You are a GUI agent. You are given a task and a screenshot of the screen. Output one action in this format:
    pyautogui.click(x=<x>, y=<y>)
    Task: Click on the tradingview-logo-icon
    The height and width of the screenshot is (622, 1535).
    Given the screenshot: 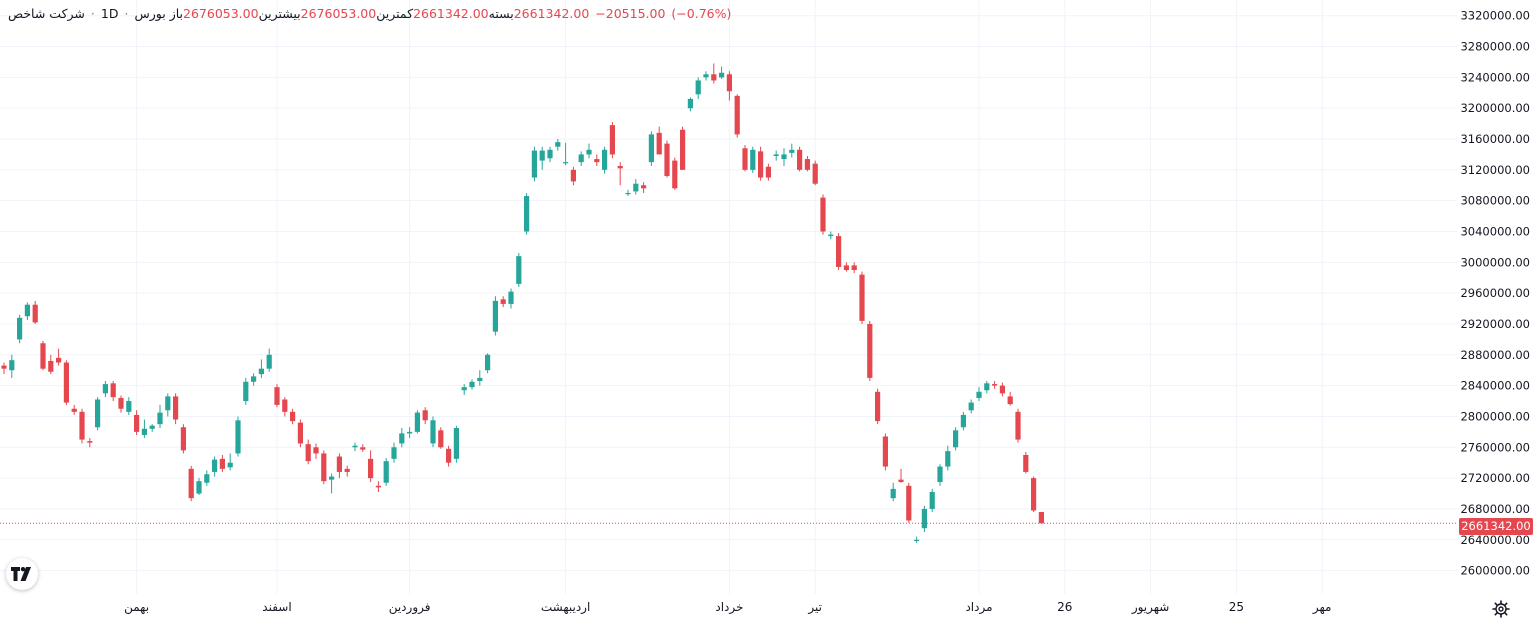 What is the action you would take?
    pyautogui.click(x=22, y=574)
    